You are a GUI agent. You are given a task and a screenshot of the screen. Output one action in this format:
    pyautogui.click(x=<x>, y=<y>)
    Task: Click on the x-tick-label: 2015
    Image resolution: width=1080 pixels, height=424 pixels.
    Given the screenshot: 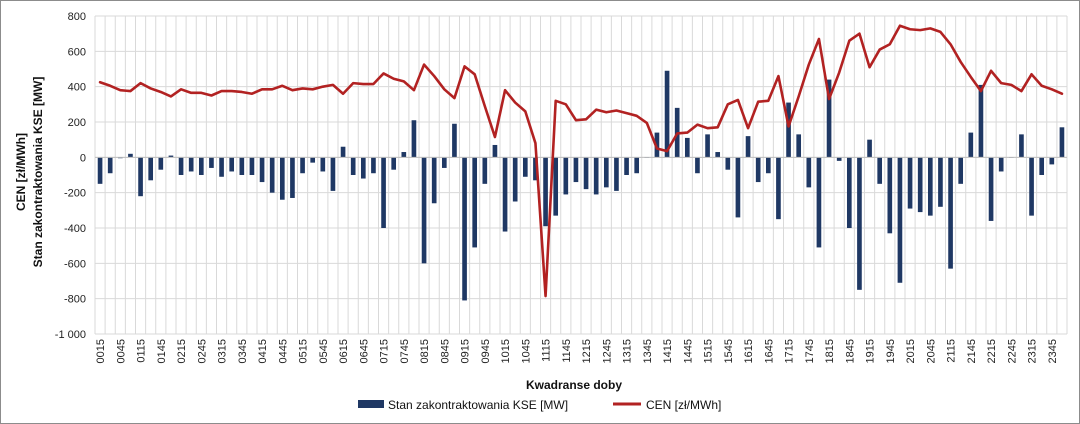 What is the action you would take?
    pyautogui.click(x=911, y=351)
    